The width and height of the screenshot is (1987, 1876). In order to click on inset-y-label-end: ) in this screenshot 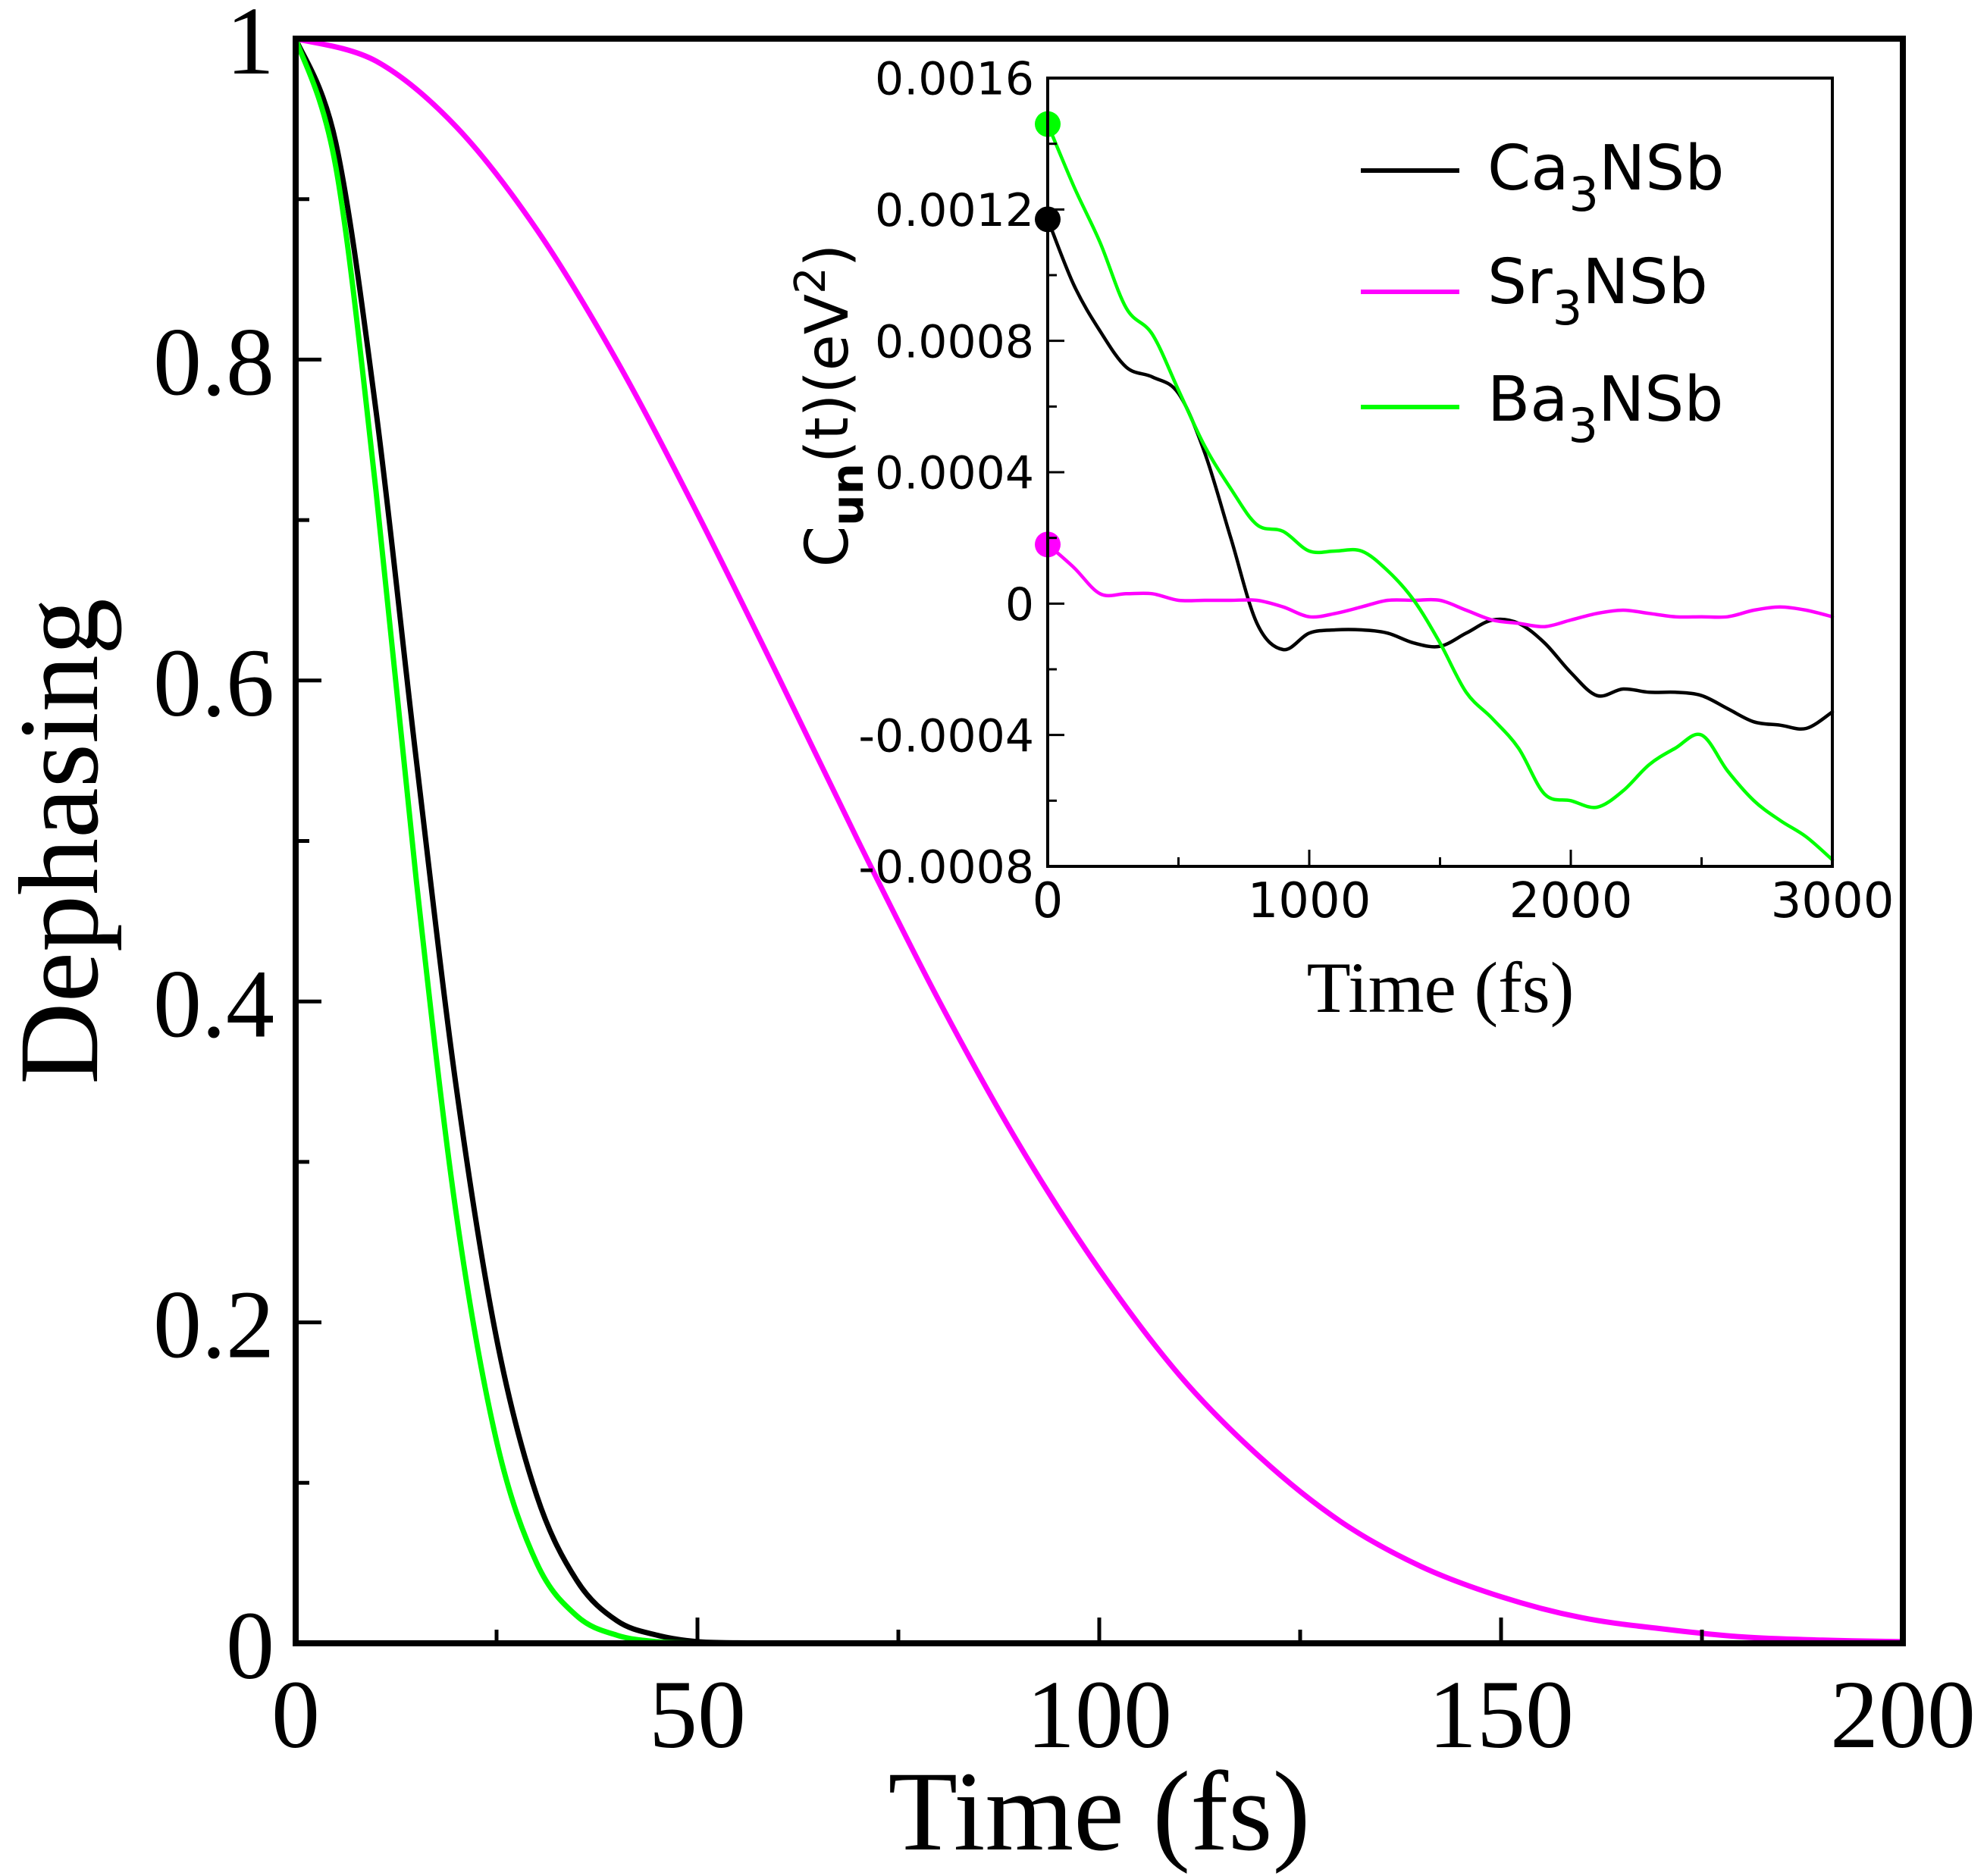, I will do `click(828, 255)`.